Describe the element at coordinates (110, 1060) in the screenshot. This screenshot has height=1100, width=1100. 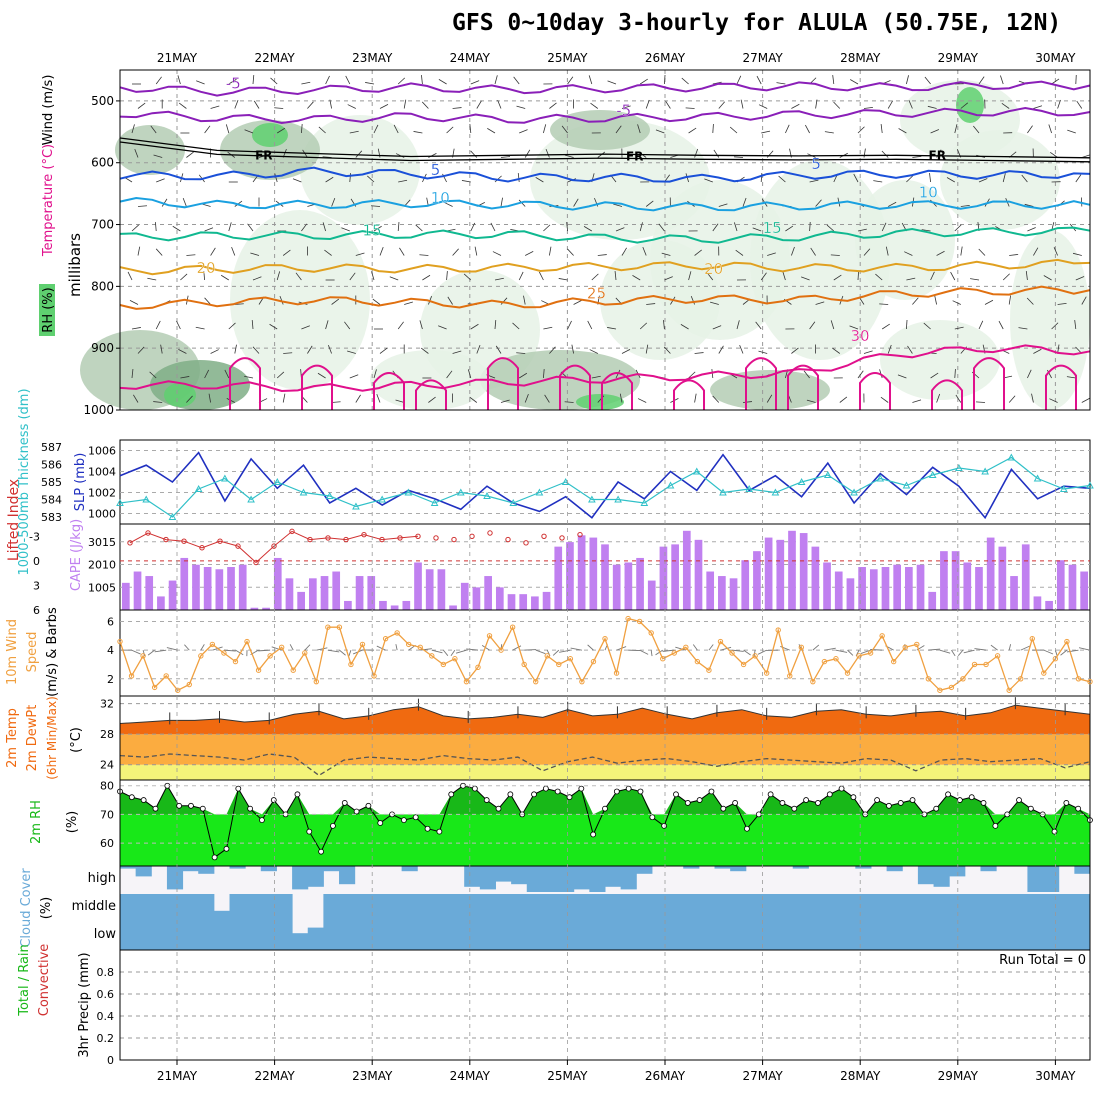
I see `precip-tick-label: 0` at that location.